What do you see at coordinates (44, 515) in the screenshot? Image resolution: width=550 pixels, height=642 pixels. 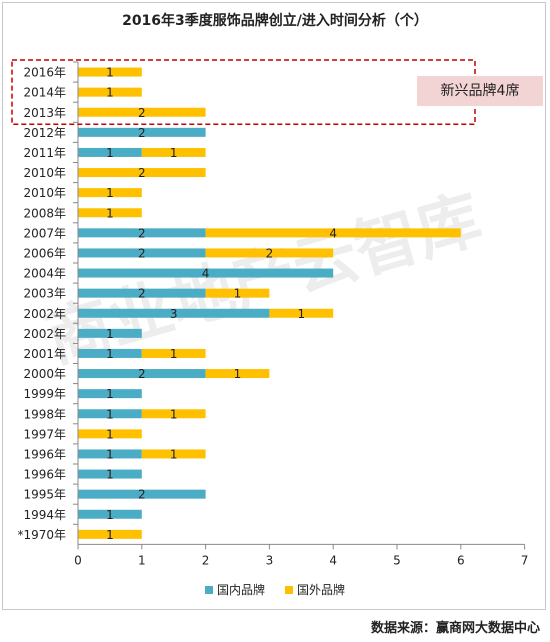 I see `y-tick-label: 1994年` at bounding box center [44, 515].